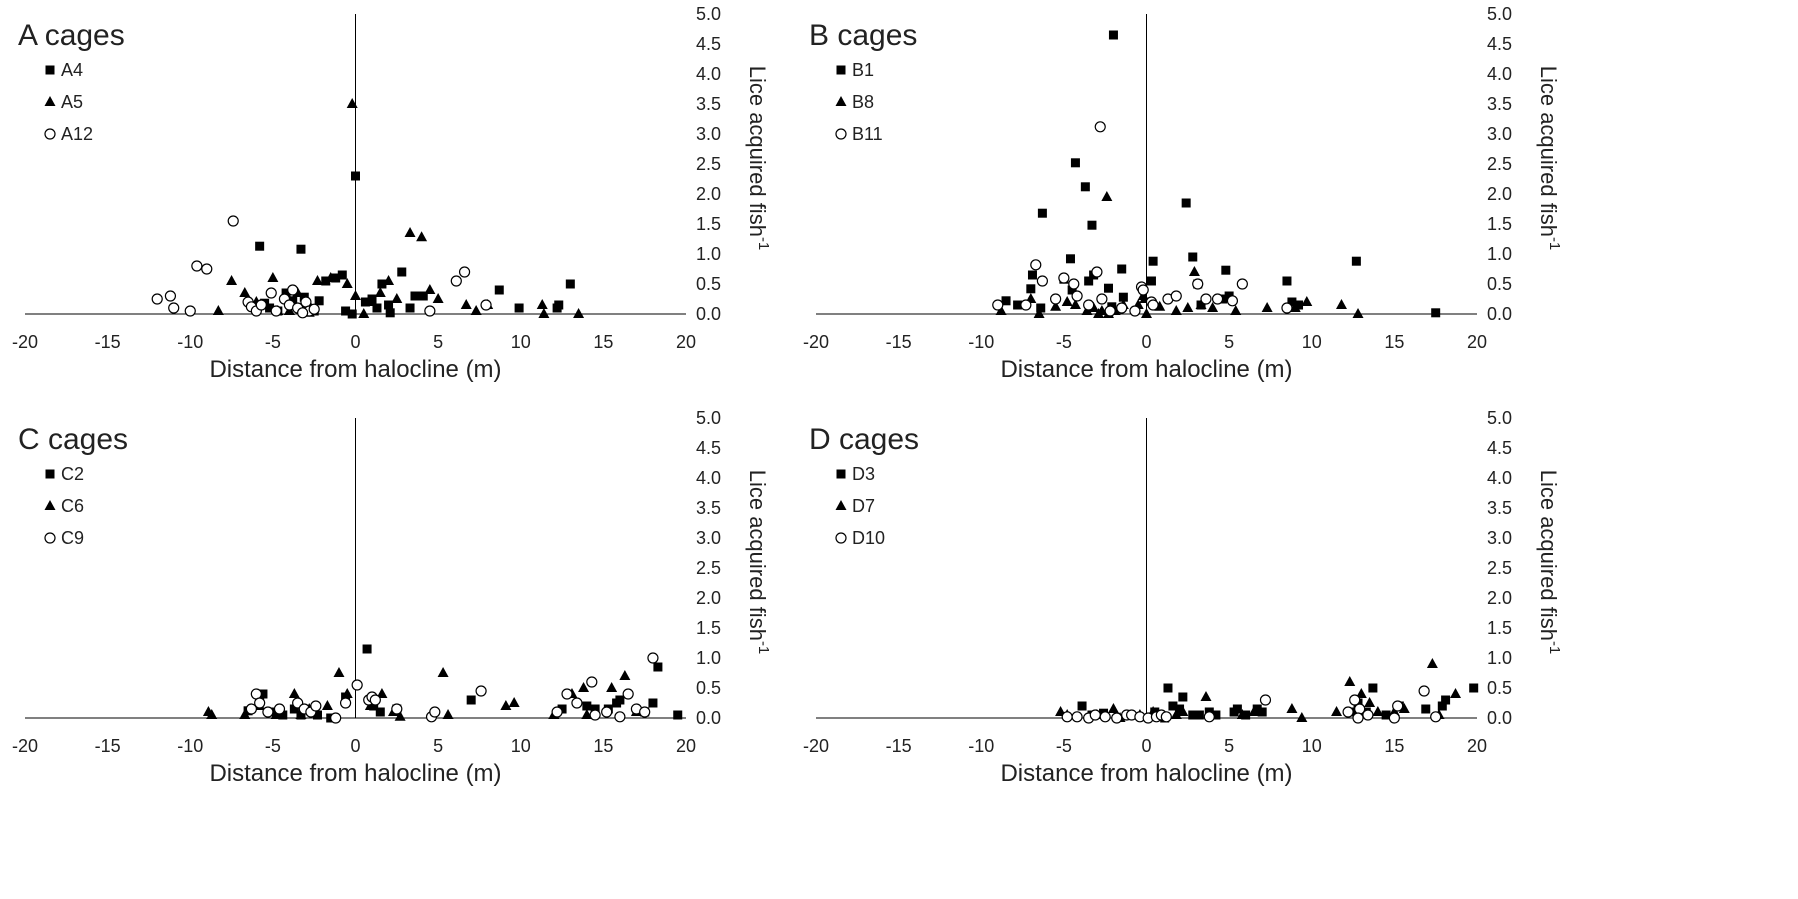 The width and height of the screenshot is (1798, 899). I want to click on panel-title: C cages, so click(73, 439).